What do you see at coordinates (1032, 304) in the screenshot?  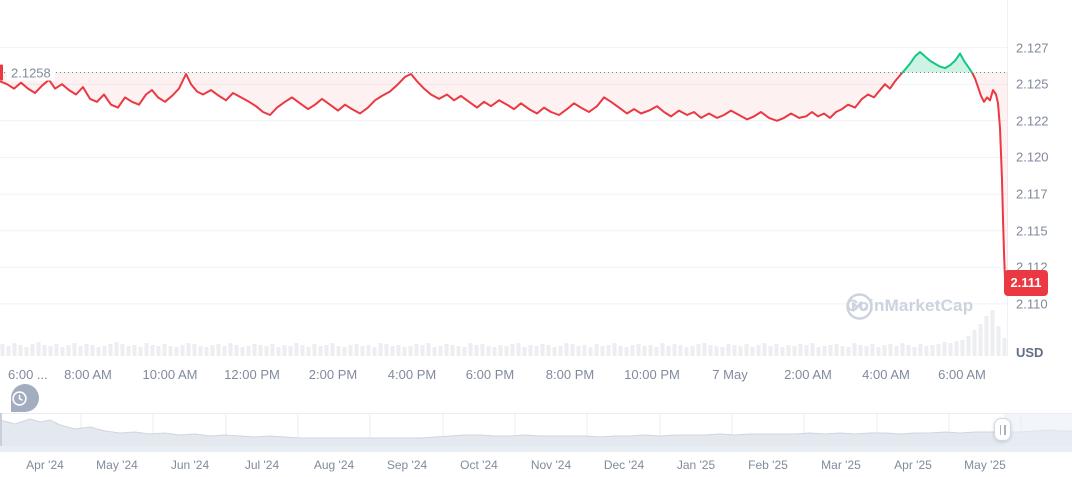 I see `y-tick-label: 2.110` at bounding box center [1032, 304].